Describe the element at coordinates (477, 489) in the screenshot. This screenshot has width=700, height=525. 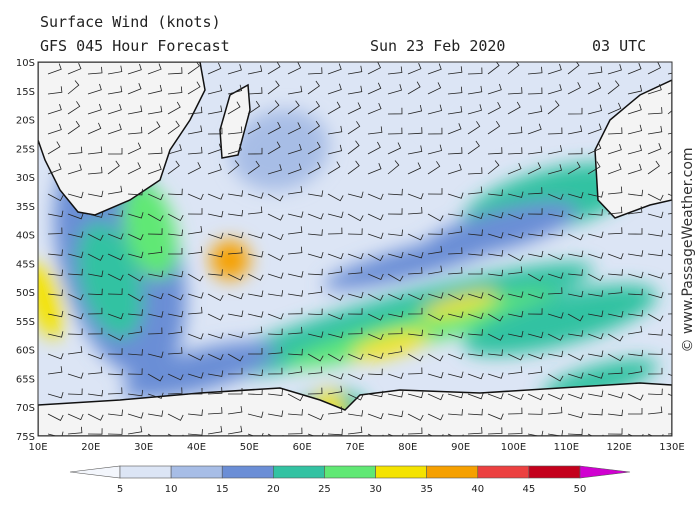
I see `legend-tick-label: 40` at that location.